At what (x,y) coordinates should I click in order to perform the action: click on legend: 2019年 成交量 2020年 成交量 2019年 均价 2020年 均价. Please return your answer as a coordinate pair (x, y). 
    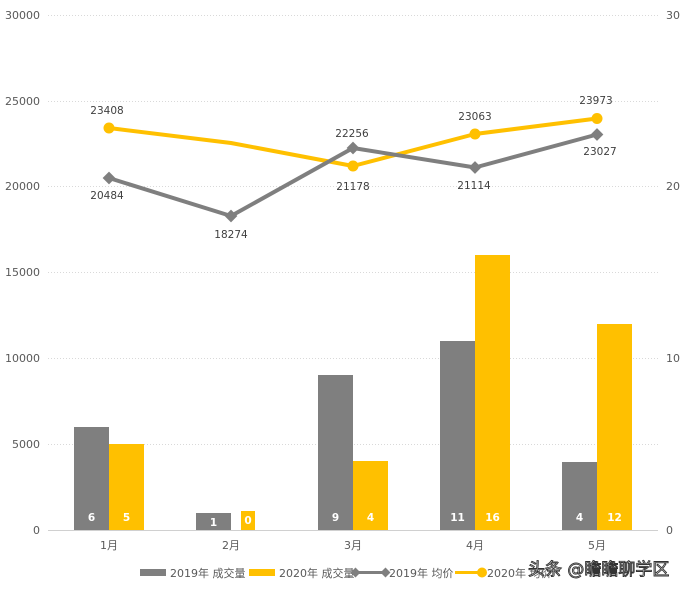
    Looking at the image, I should click on (346, 573).